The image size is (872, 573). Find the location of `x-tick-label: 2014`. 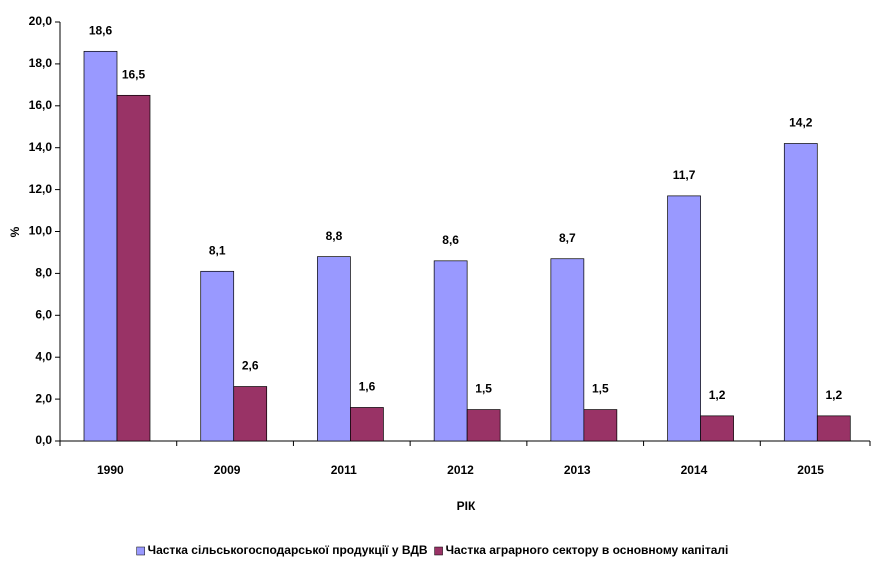

x-tick-label: 2014 is located at coordinates (694, 470).